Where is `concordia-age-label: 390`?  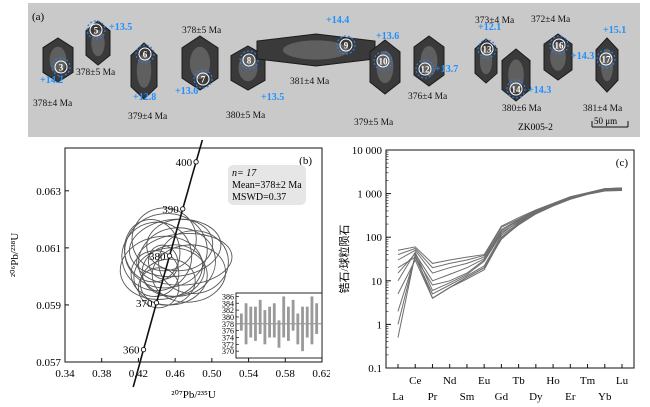
concordia-age-label: 390 is located at coordinates (170, 210).